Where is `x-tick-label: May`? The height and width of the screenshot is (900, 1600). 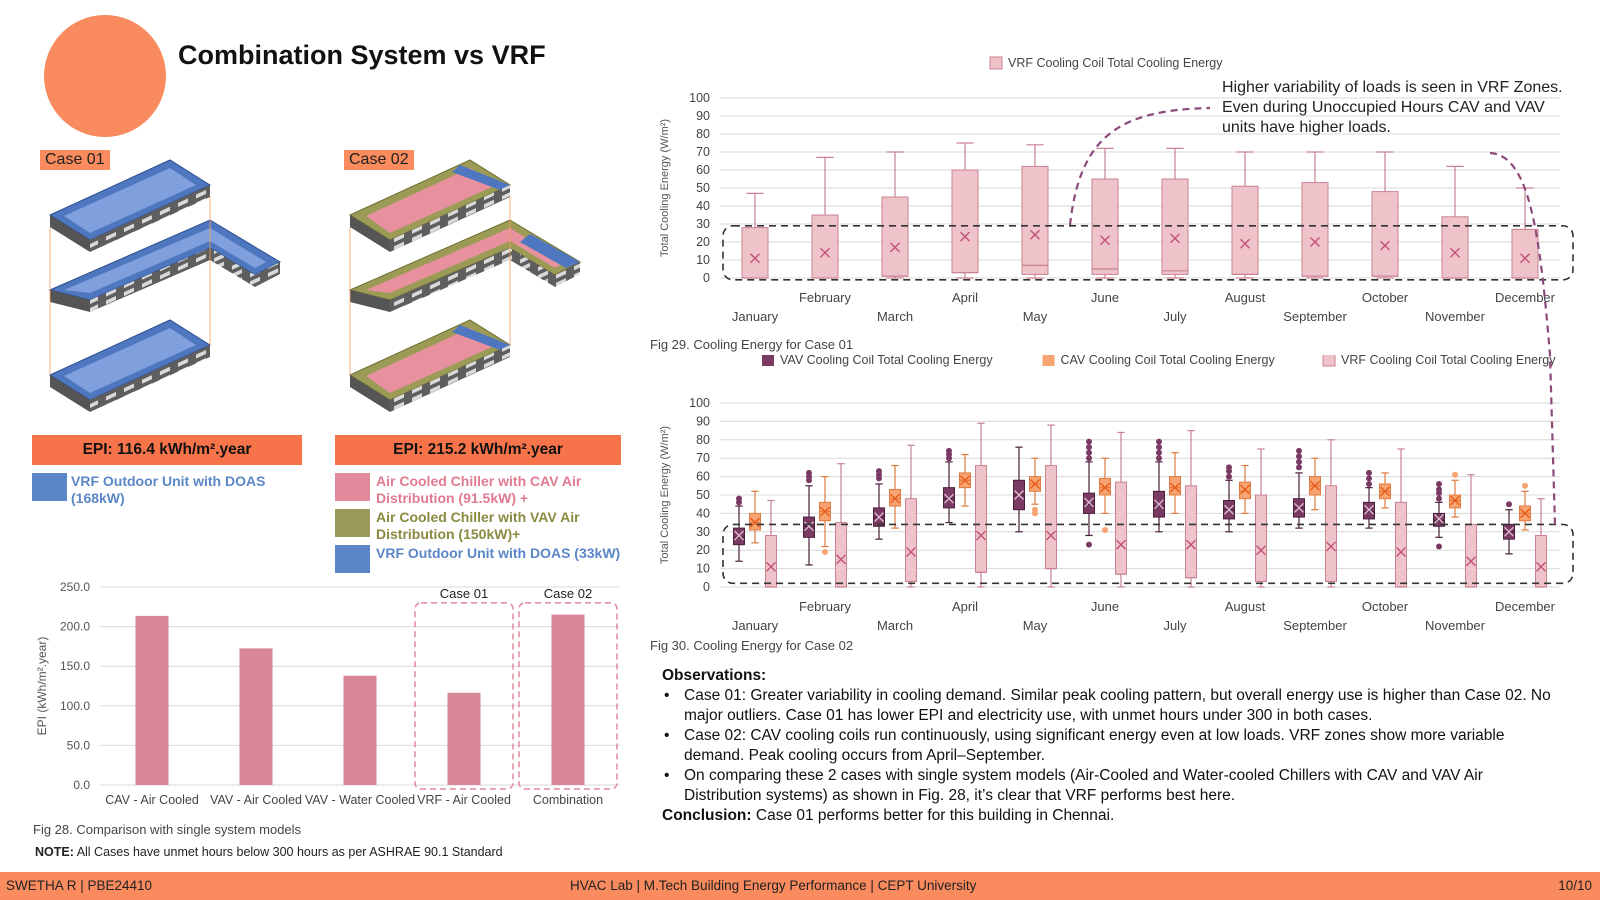 x-tick-label: May is located at coordinates (1035, 625).